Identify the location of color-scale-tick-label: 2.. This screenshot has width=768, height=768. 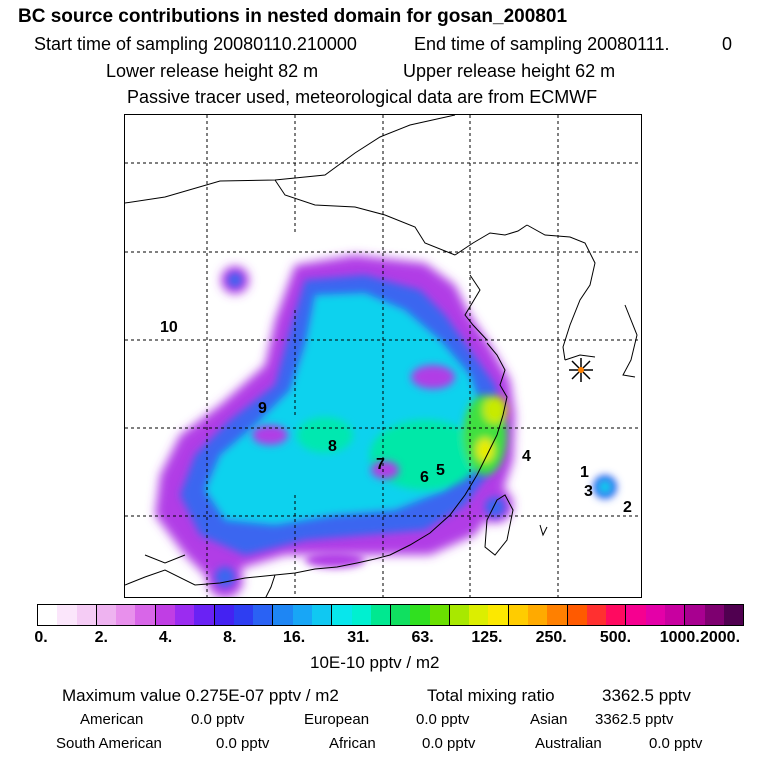
(101, 637).